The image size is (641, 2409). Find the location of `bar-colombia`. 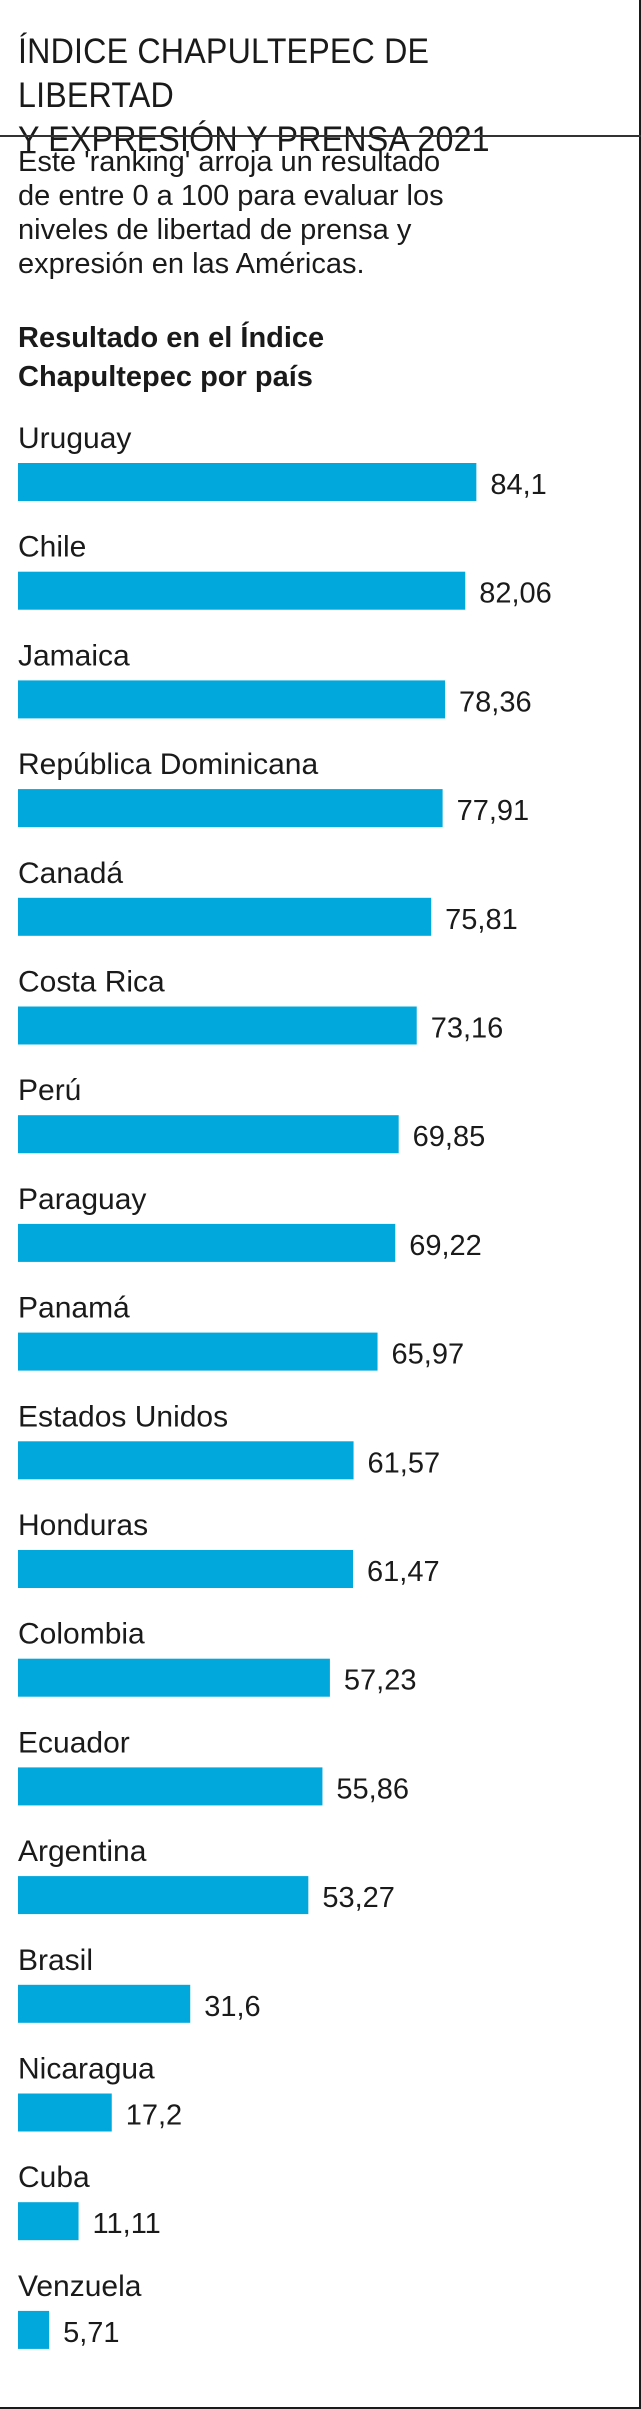

bar-colombia is located at coordinates (174, 1677).